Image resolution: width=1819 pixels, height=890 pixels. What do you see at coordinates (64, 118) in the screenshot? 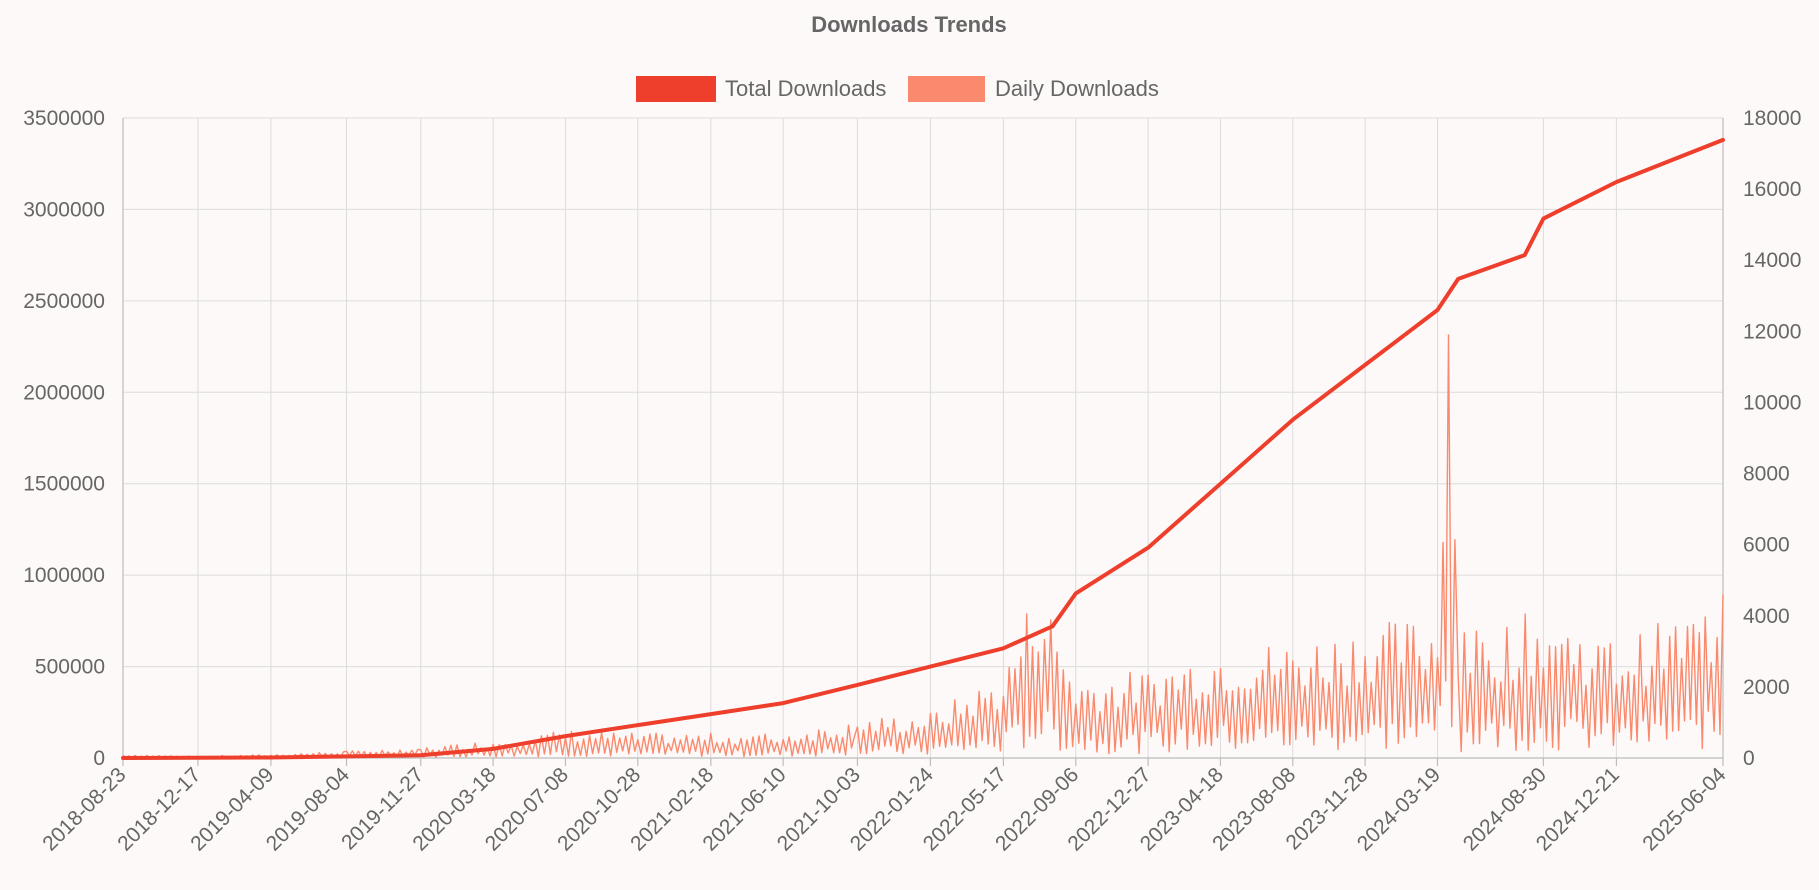
I see `y-left-tick-label: 3500000` at bounding box center [64, 118].